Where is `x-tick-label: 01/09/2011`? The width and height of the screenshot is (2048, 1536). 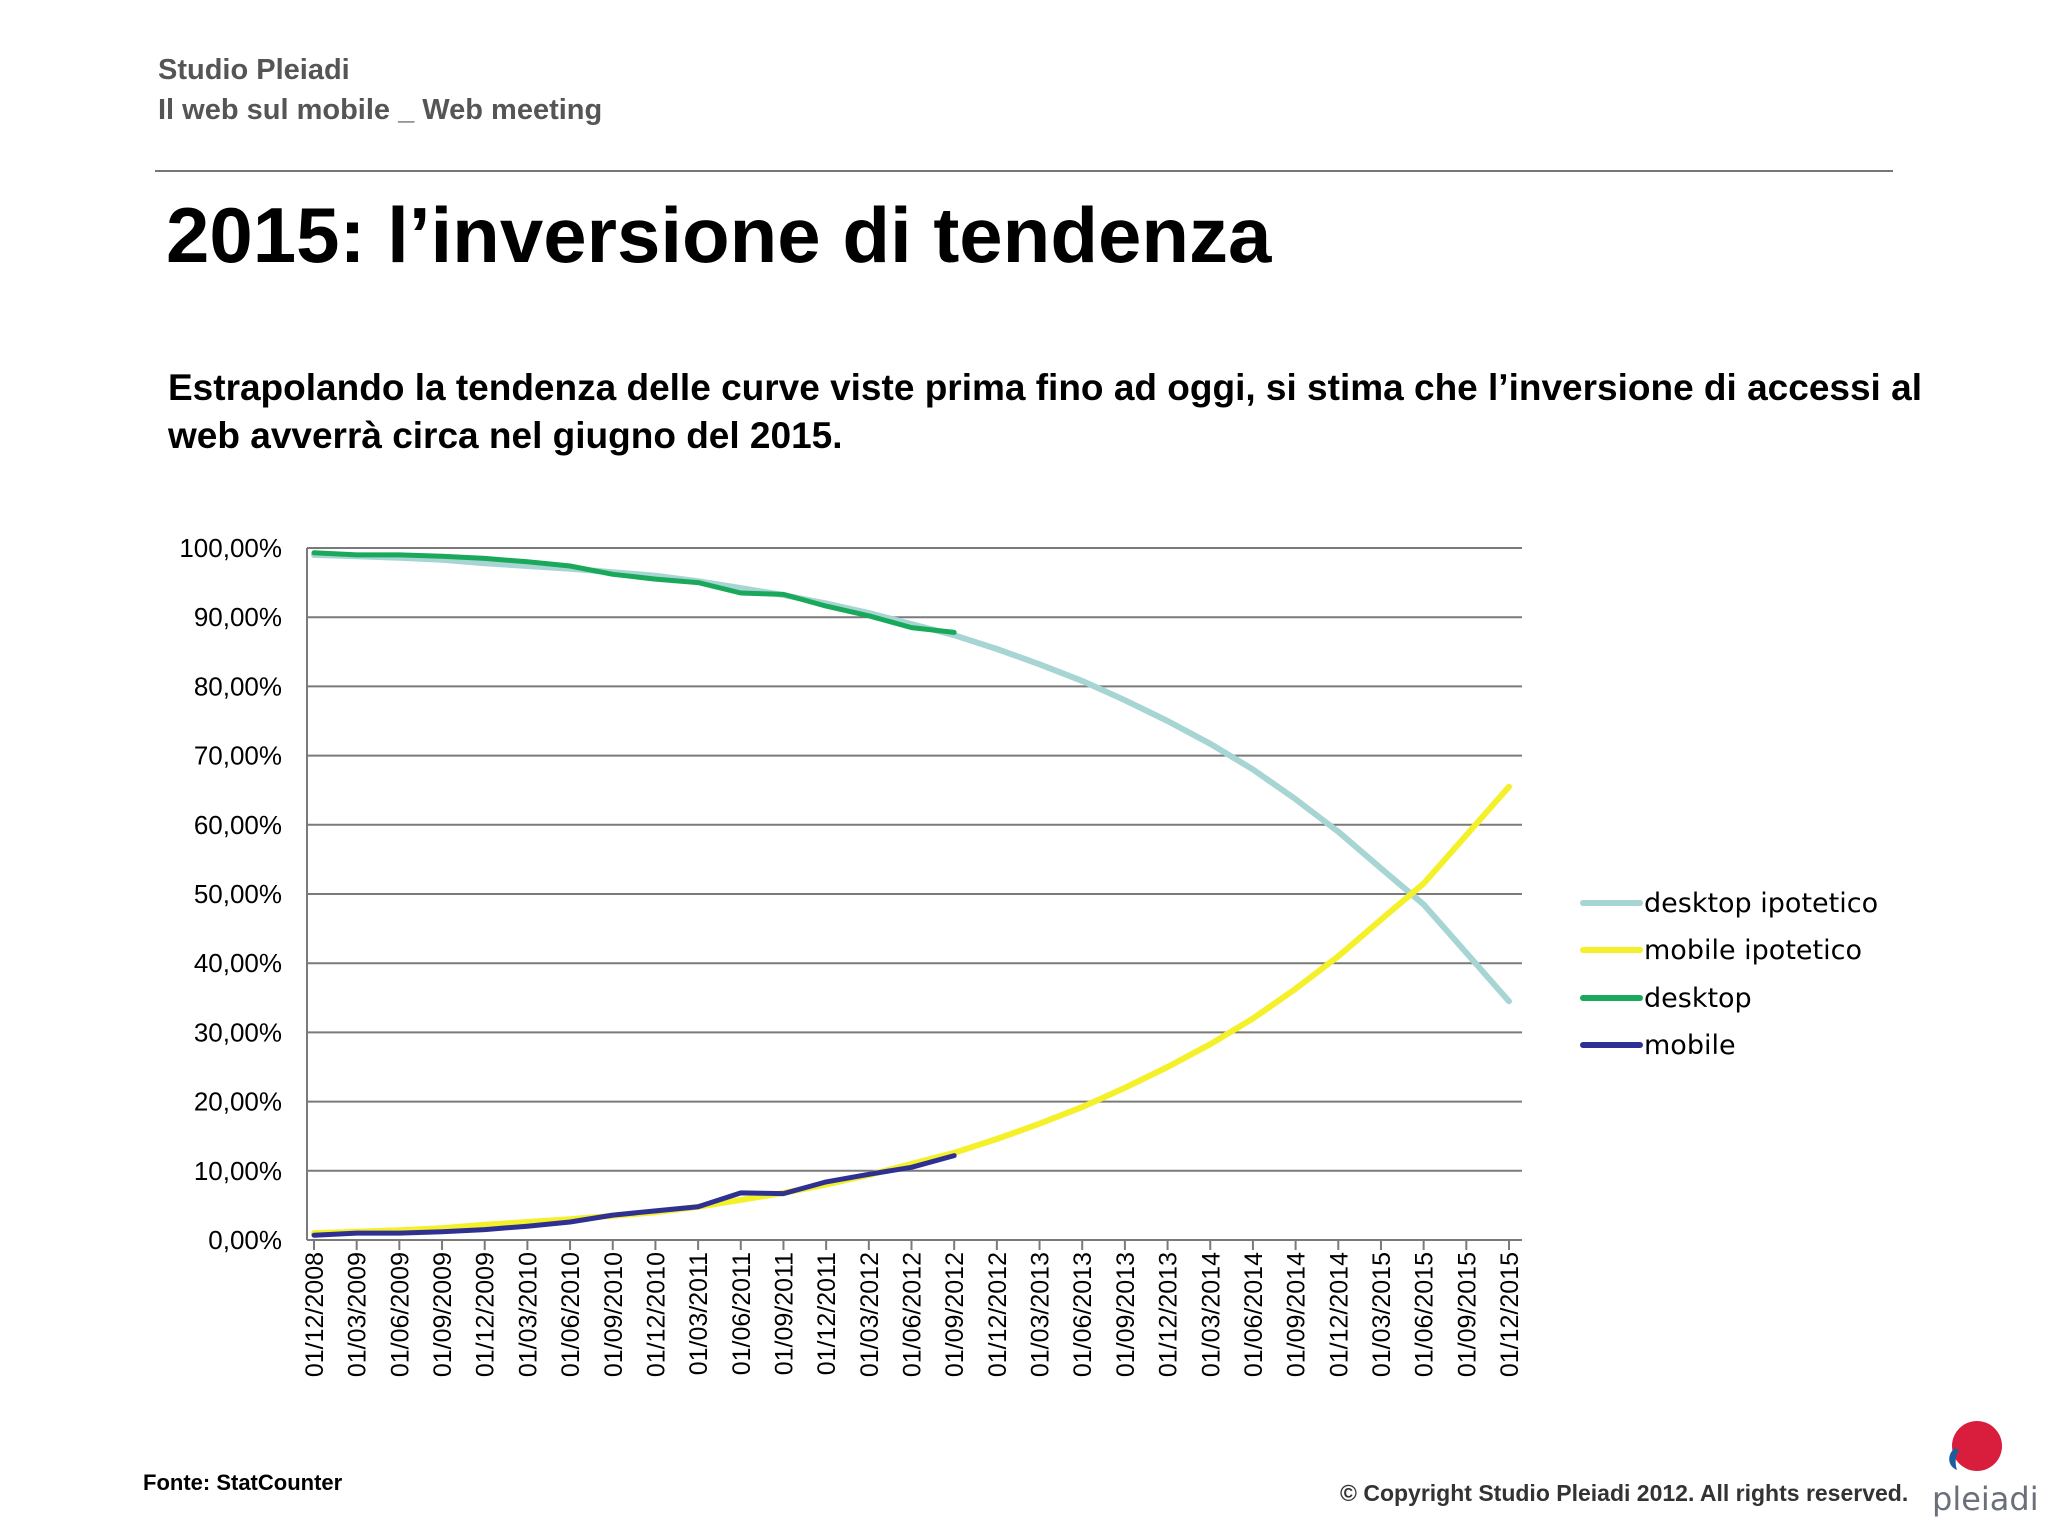 x-tick-label: 01/09/2011 is located at coordinates (784, 1313).